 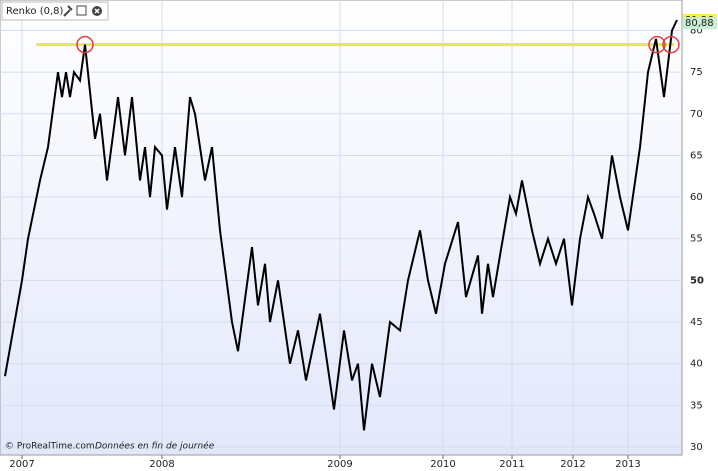 I want to click on y-tick-label: 75, so click(x=696, y=72).